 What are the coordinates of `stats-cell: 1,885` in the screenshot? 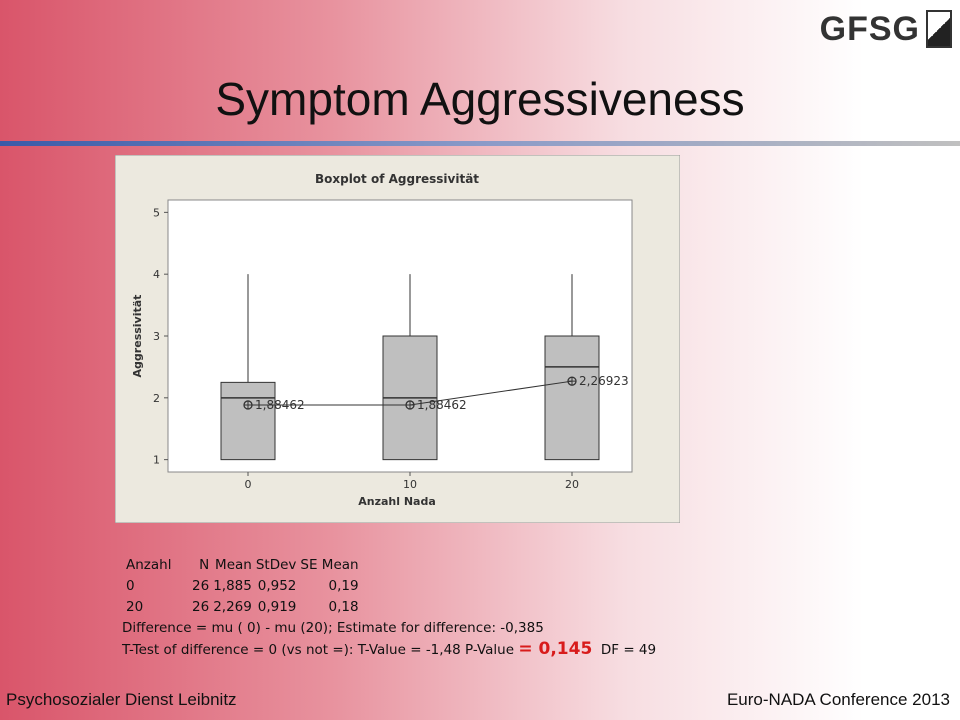 It's located at (232, 586).